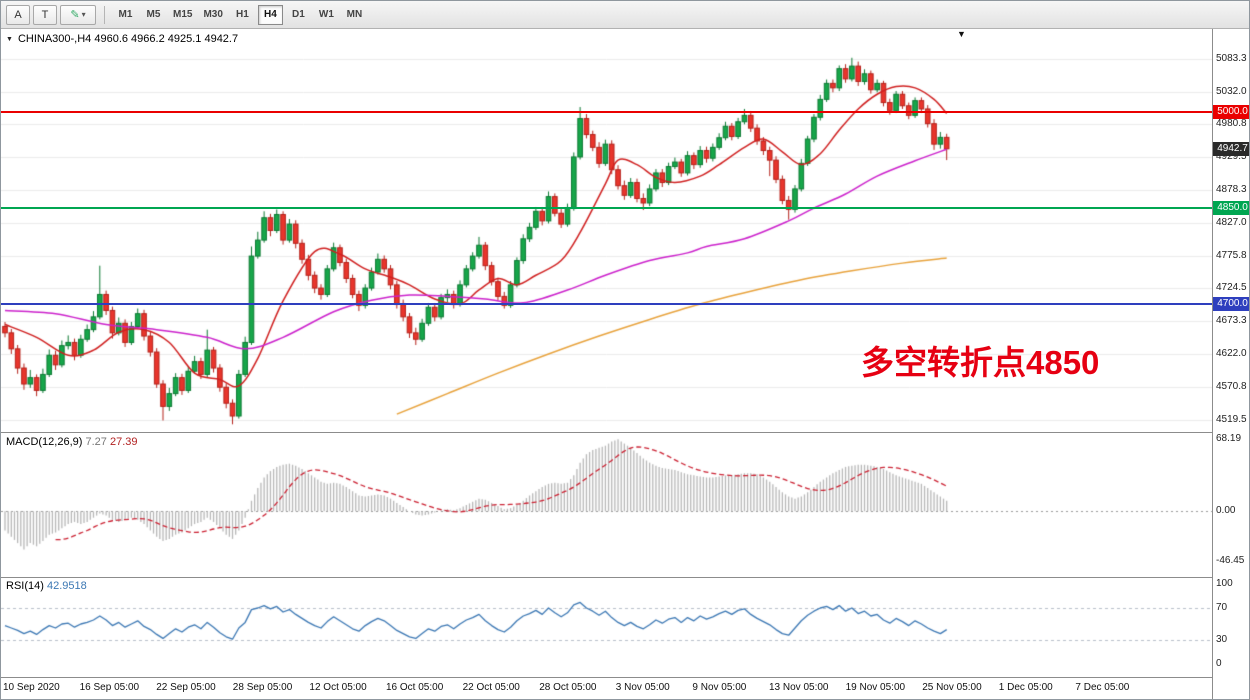  What do you see at coordinates (980, 362) in the screenshot?
I see `chart-annotation-text: 多空转折点4850` at bounding box center [980, 362].